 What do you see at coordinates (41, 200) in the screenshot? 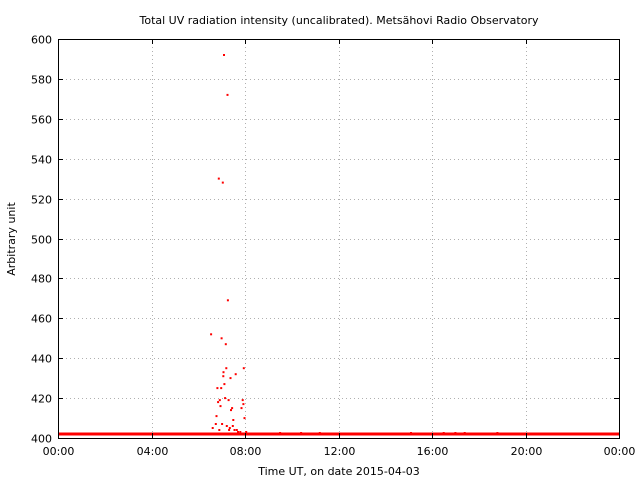
I see `y-tick-label: 520` at bounding box center [41, 200].